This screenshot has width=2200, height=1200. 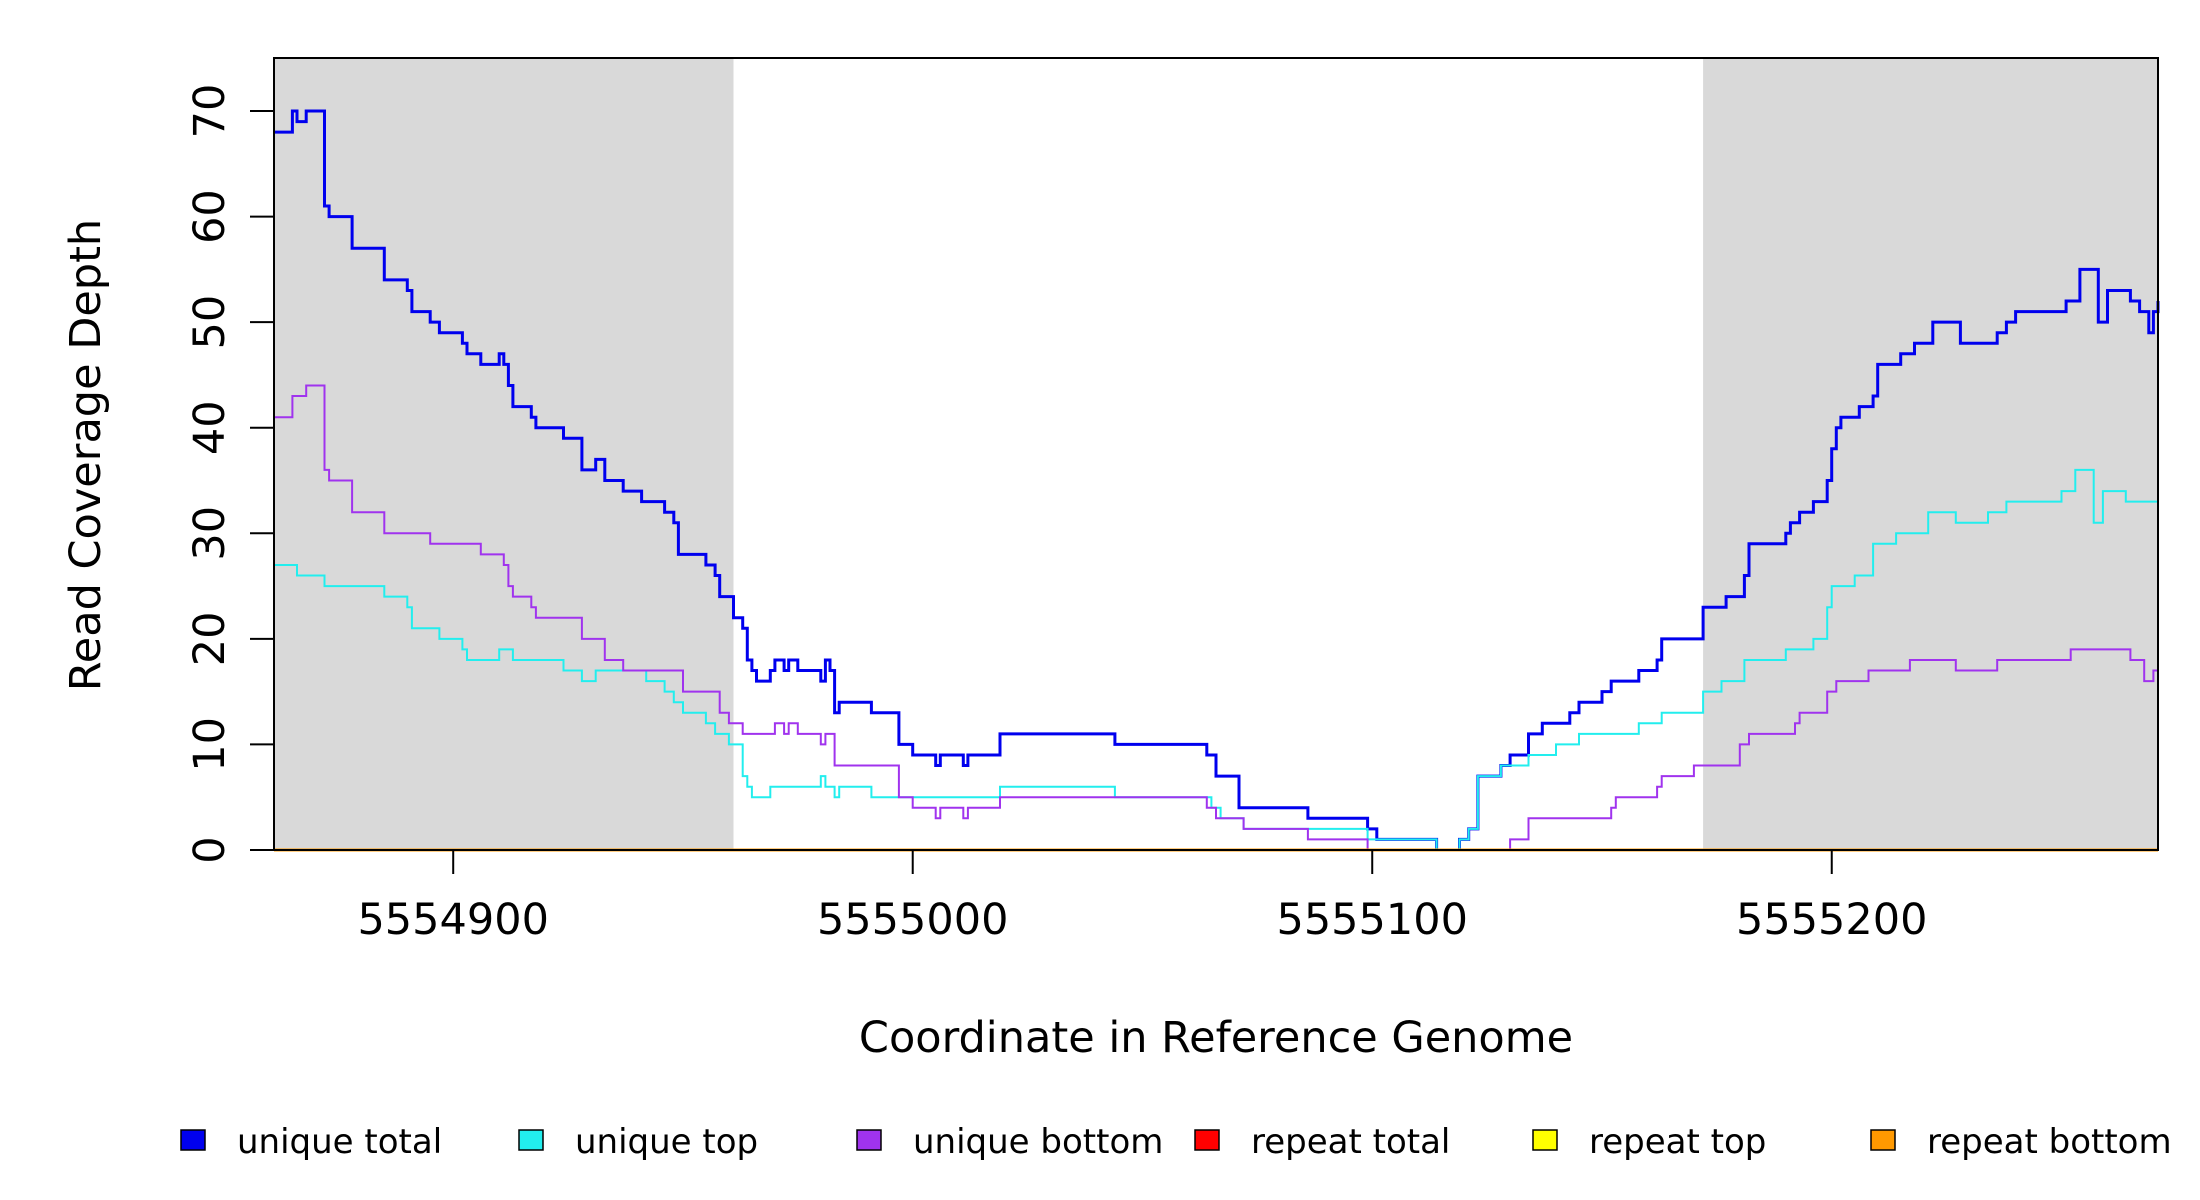 What do you see at coordinates (1216, 1038) in the screenshot?
I see `x-axis-title: Coordinate in Reference Genome` at bounding box center [1216, 1038].